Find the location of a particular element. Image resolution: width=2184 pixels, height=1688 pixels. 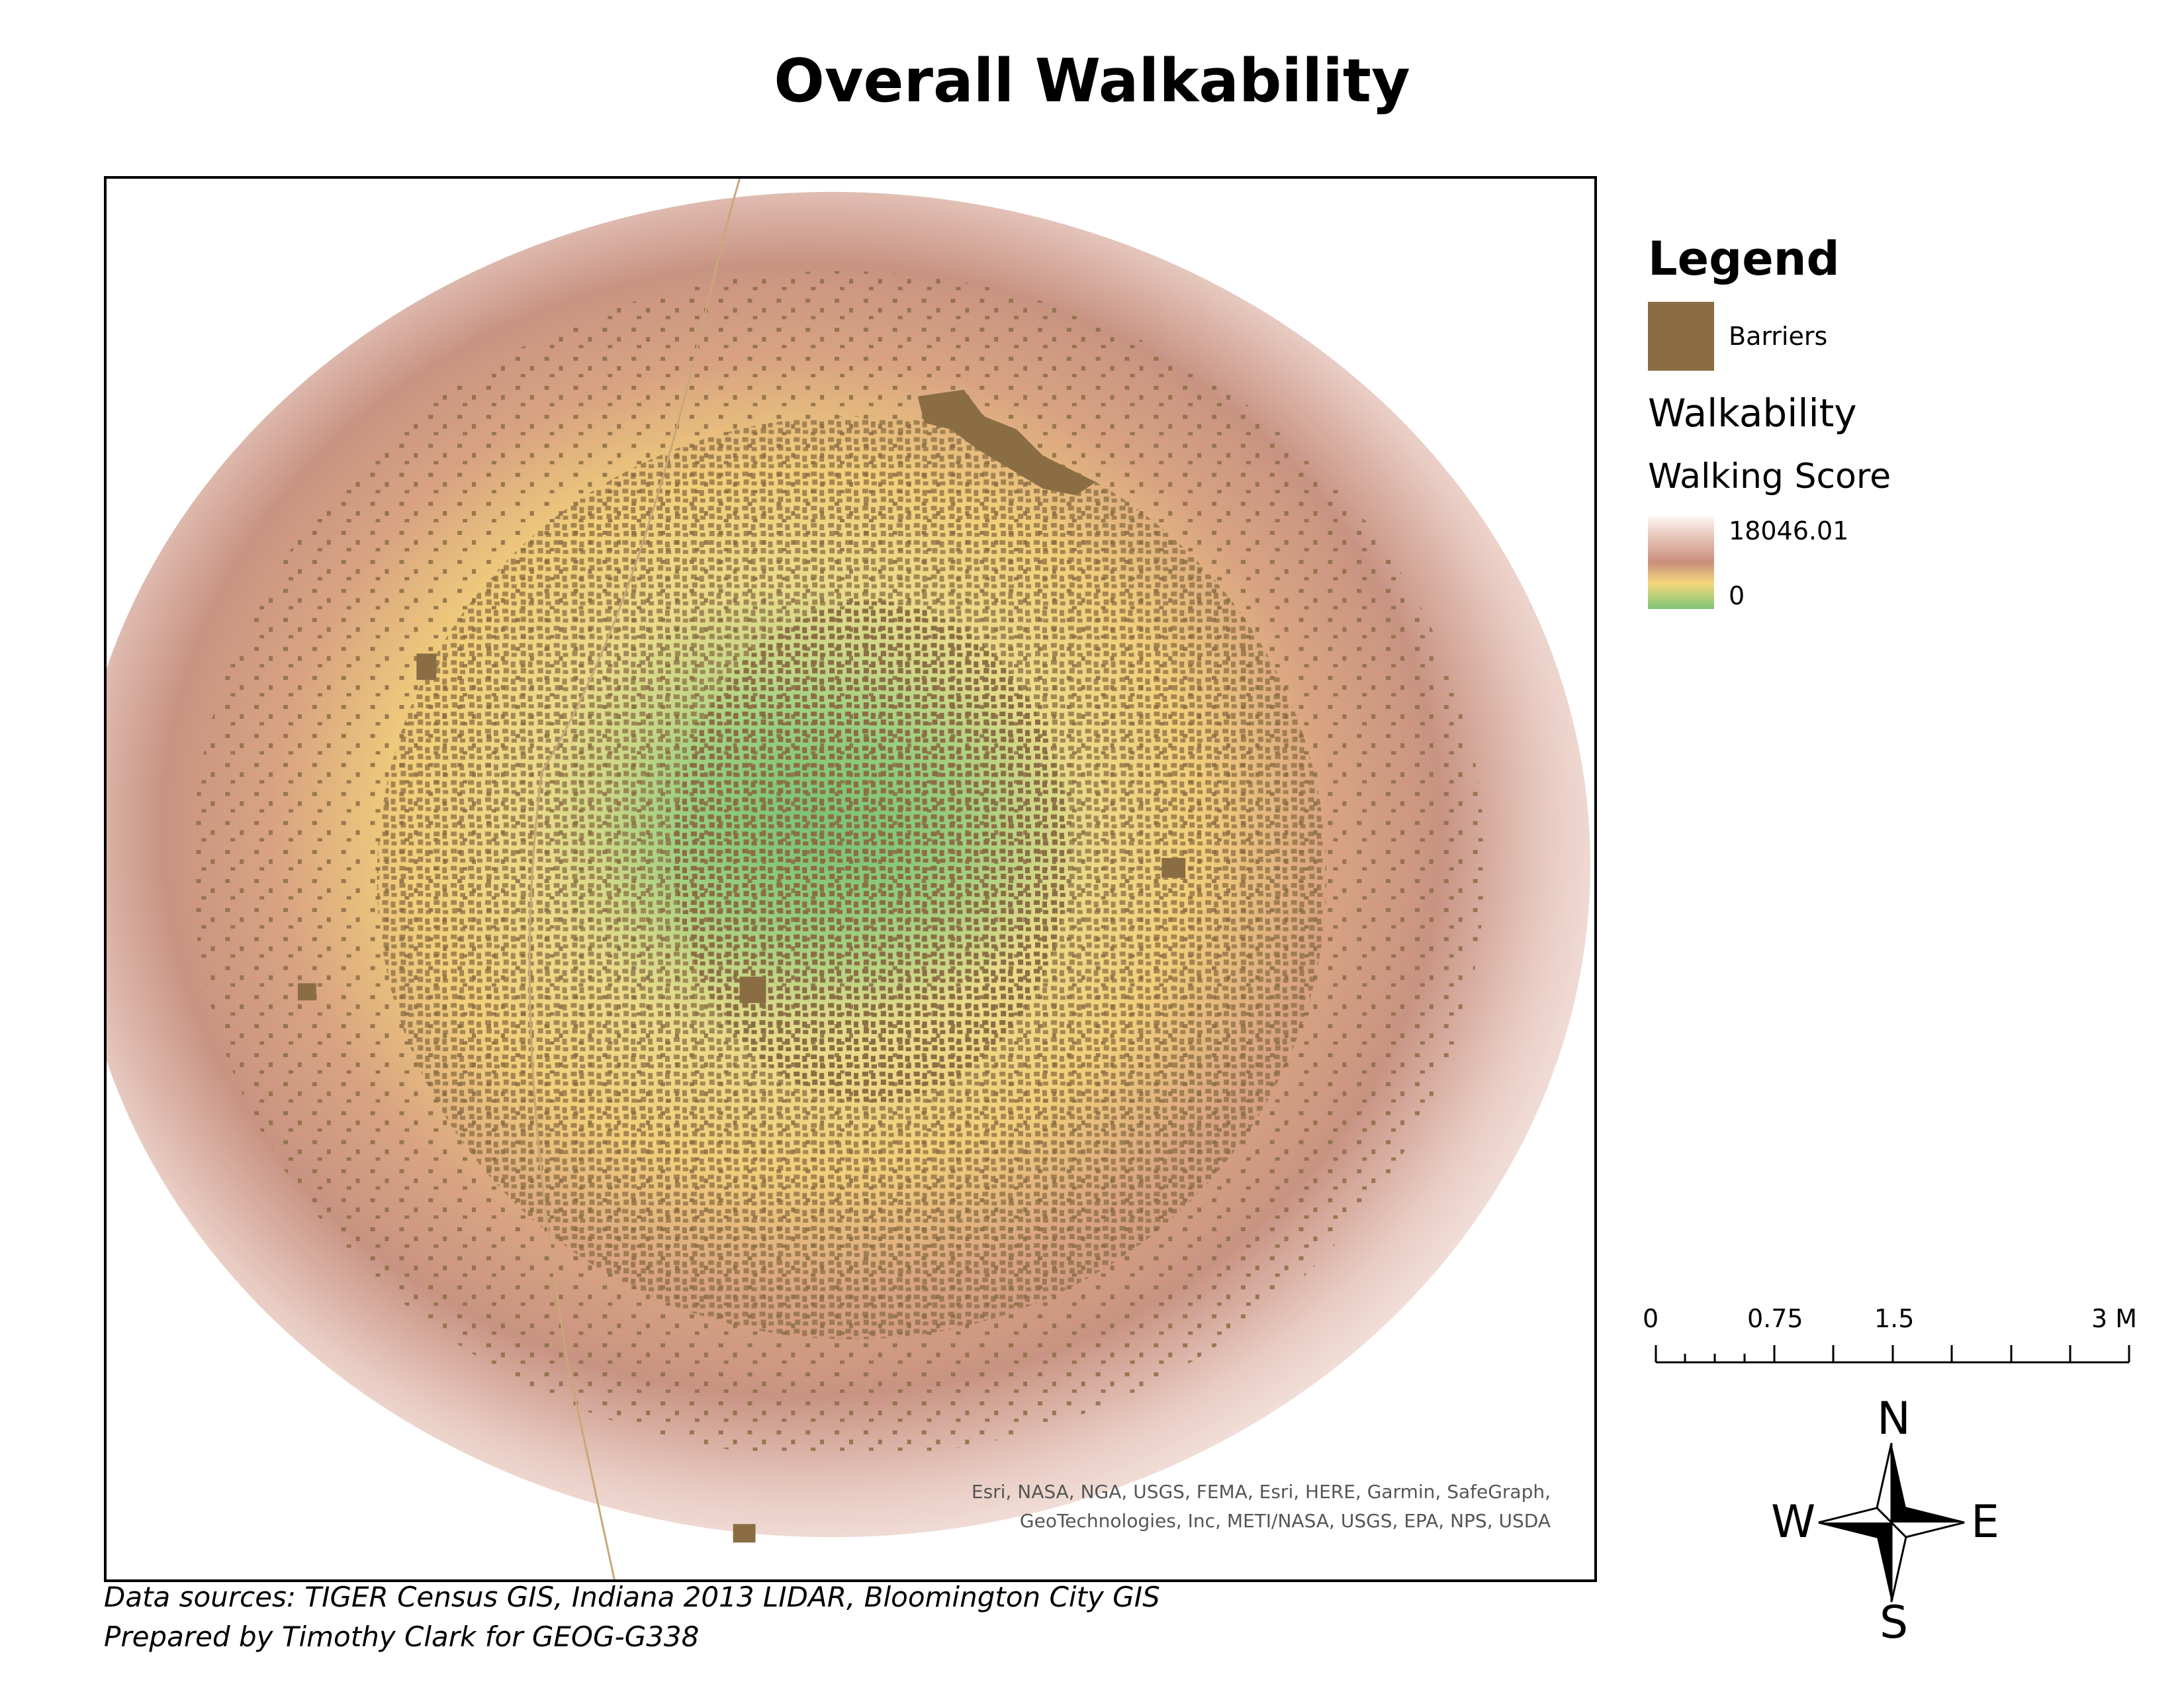

compass-south-label: S is located at coordinates (1894, 1623).